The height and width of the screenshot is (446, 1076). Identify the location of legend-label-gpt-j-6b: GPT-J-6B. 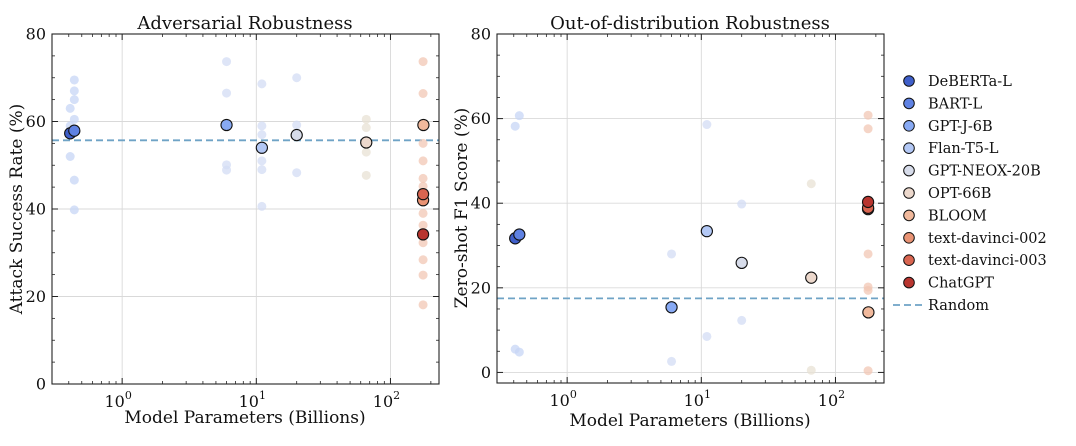
(960, 127).